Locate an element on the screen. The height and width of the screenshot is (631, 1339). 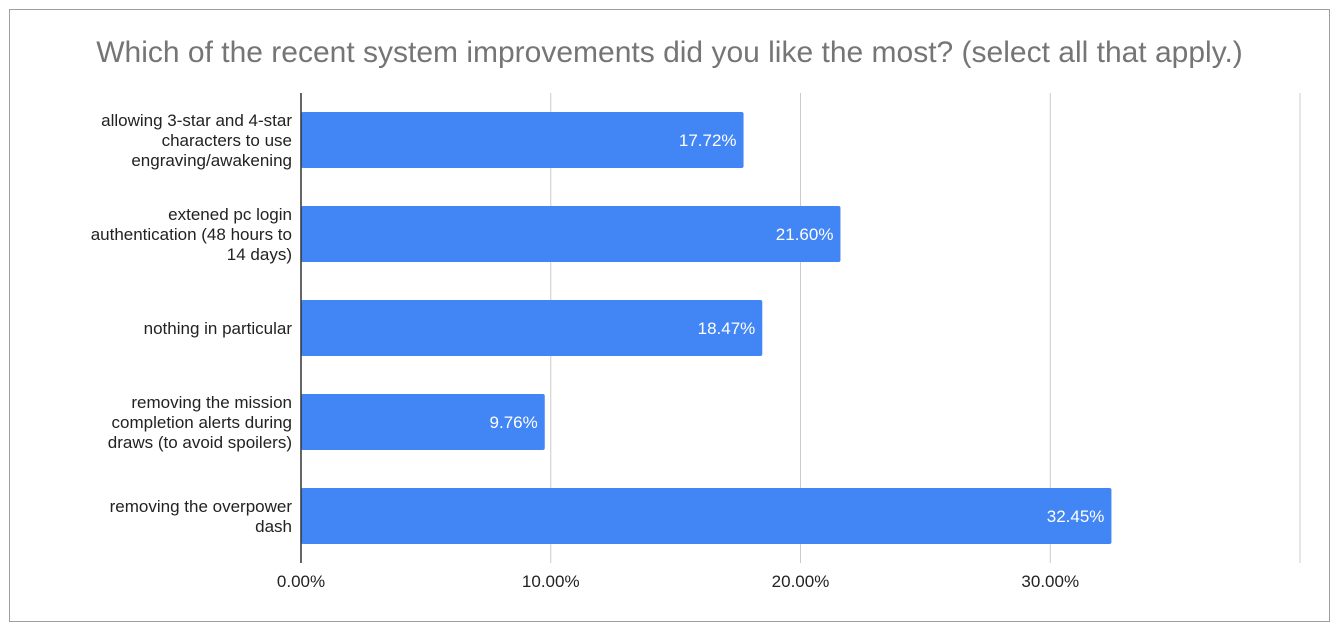
category-label-line: draws (to avoid spoilers) is located at coordinates (200, 442).